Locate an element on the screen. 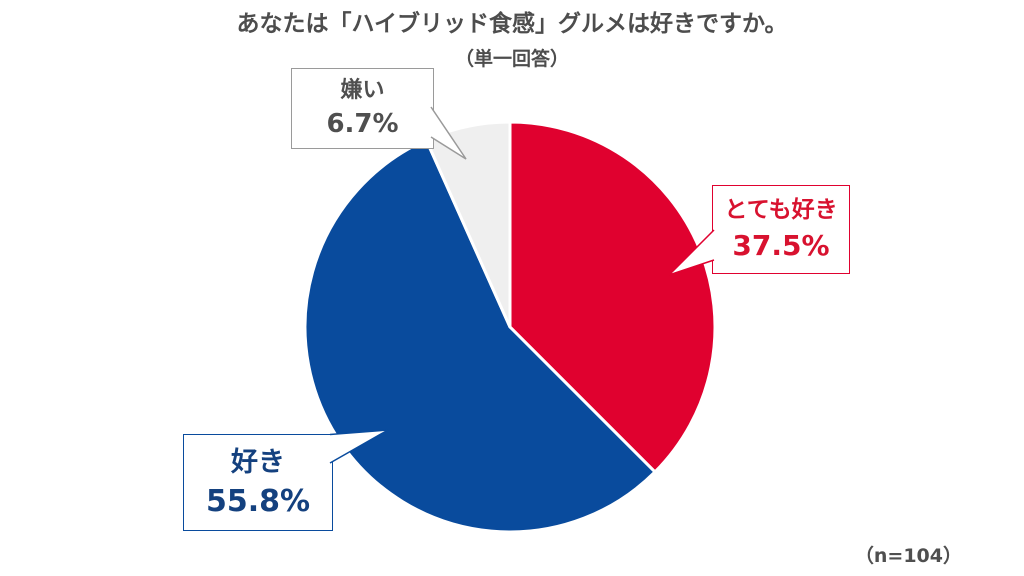 The height and width of the screenshot is (576, 1024). callout-dislike: 嫌い 6.7% is located at coordinates (362, 108).